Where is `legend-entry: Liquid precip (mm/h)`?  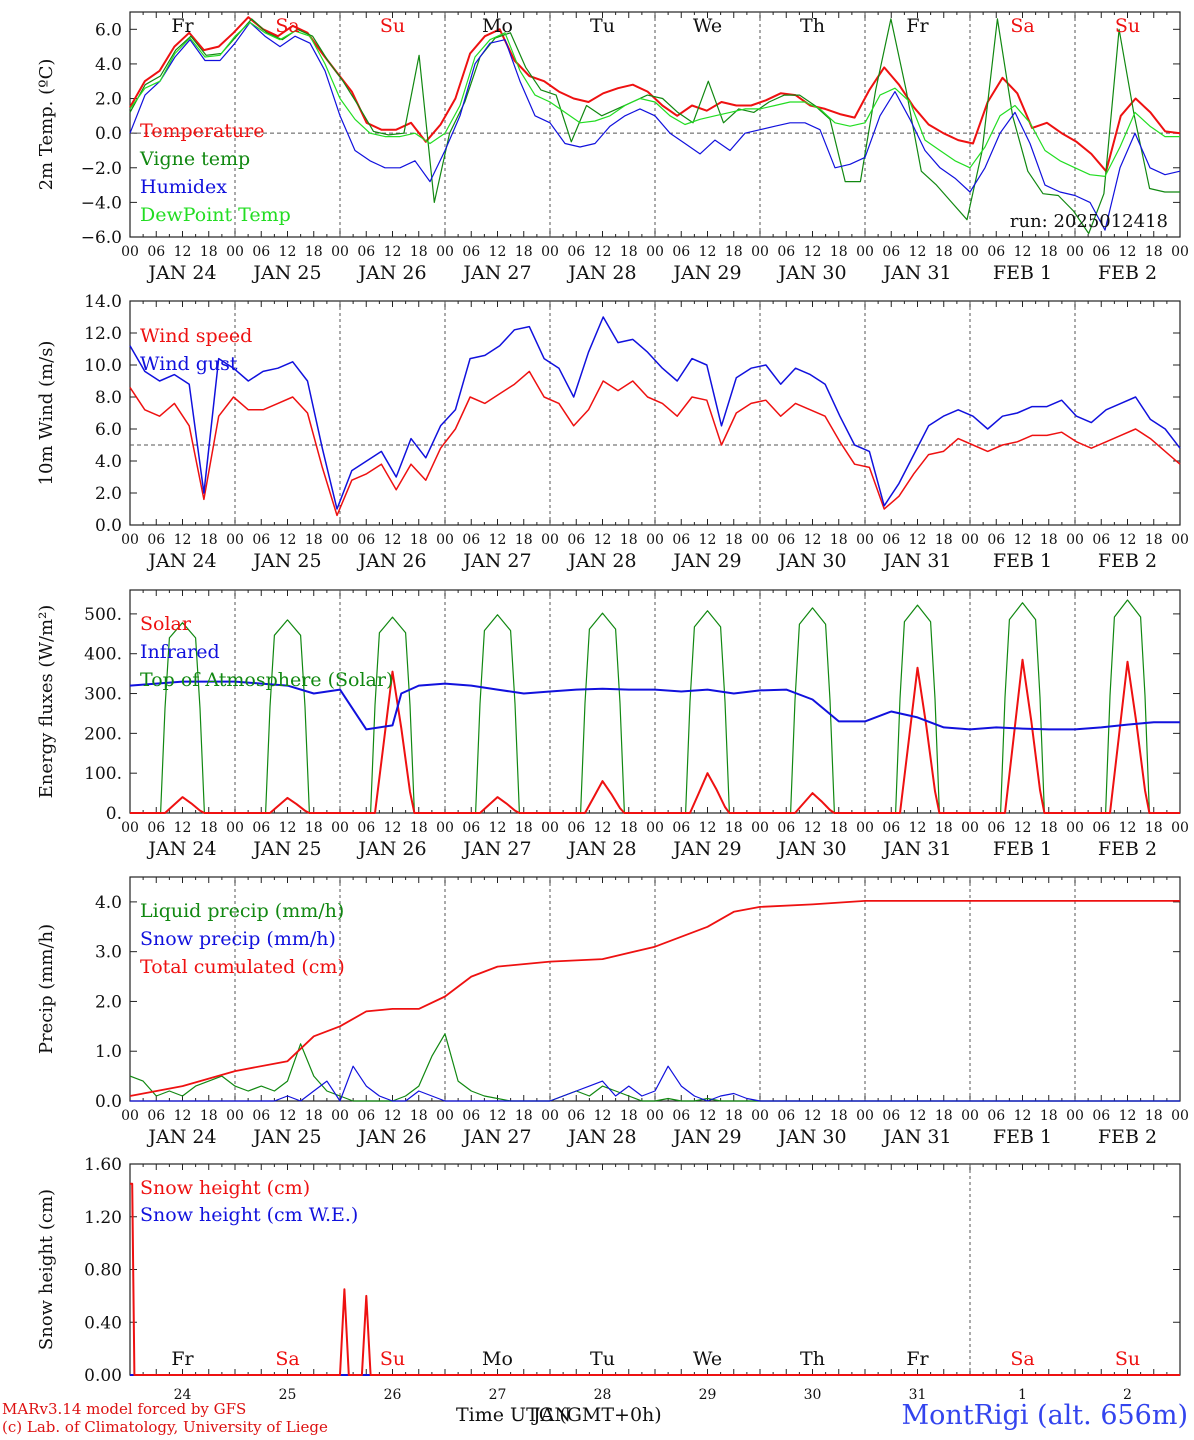 legend-entry: Liquid precip (mm/h) is located at coordinates (242, 911).